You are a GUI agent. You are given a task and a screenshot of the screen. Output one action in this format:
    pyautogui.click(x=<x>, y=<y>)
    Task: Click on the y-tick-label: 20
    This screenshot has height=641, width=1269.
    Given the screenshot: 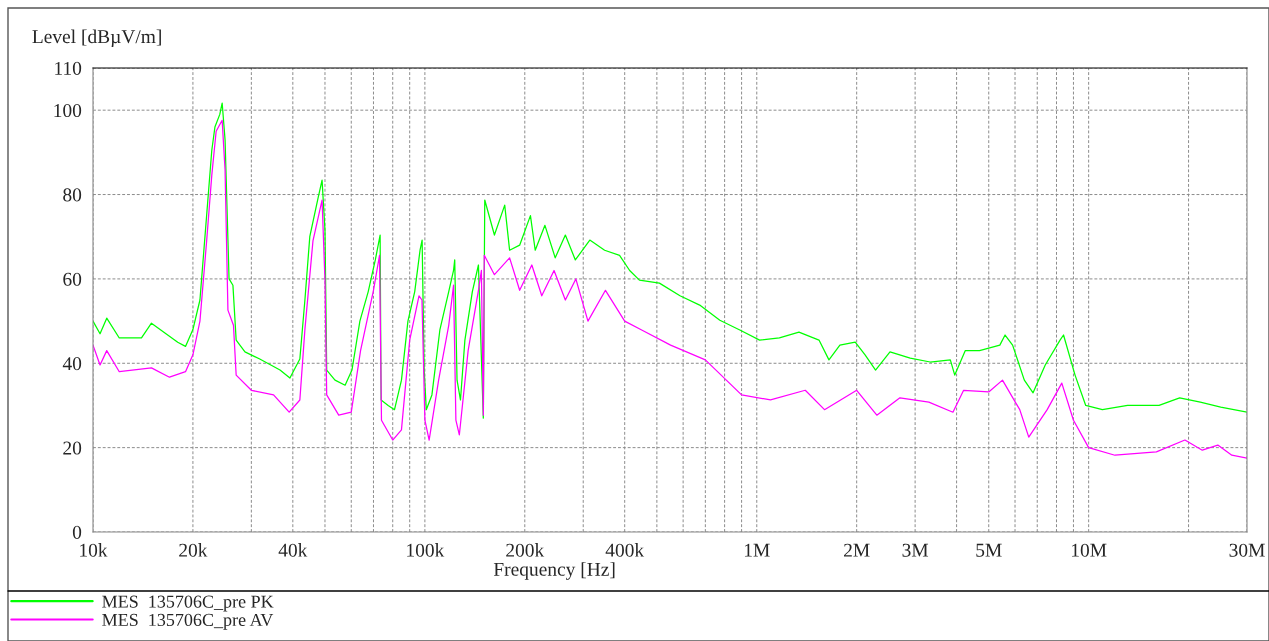 What is the action you would take?
    pyautogui.click(x=72, y=448)
    